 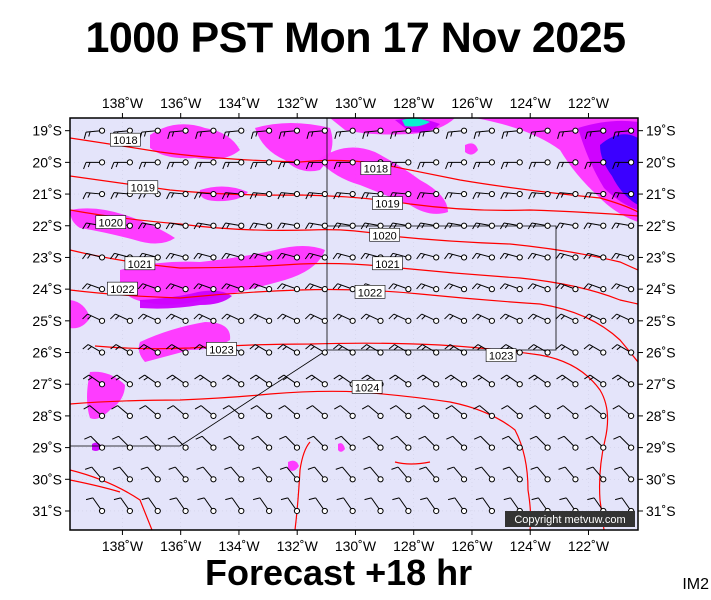 What do you see at coordinates (239, 546) in the screenshot?
I see `longitude-label-bottom: 134˚W` at bounding box center [239, 546].